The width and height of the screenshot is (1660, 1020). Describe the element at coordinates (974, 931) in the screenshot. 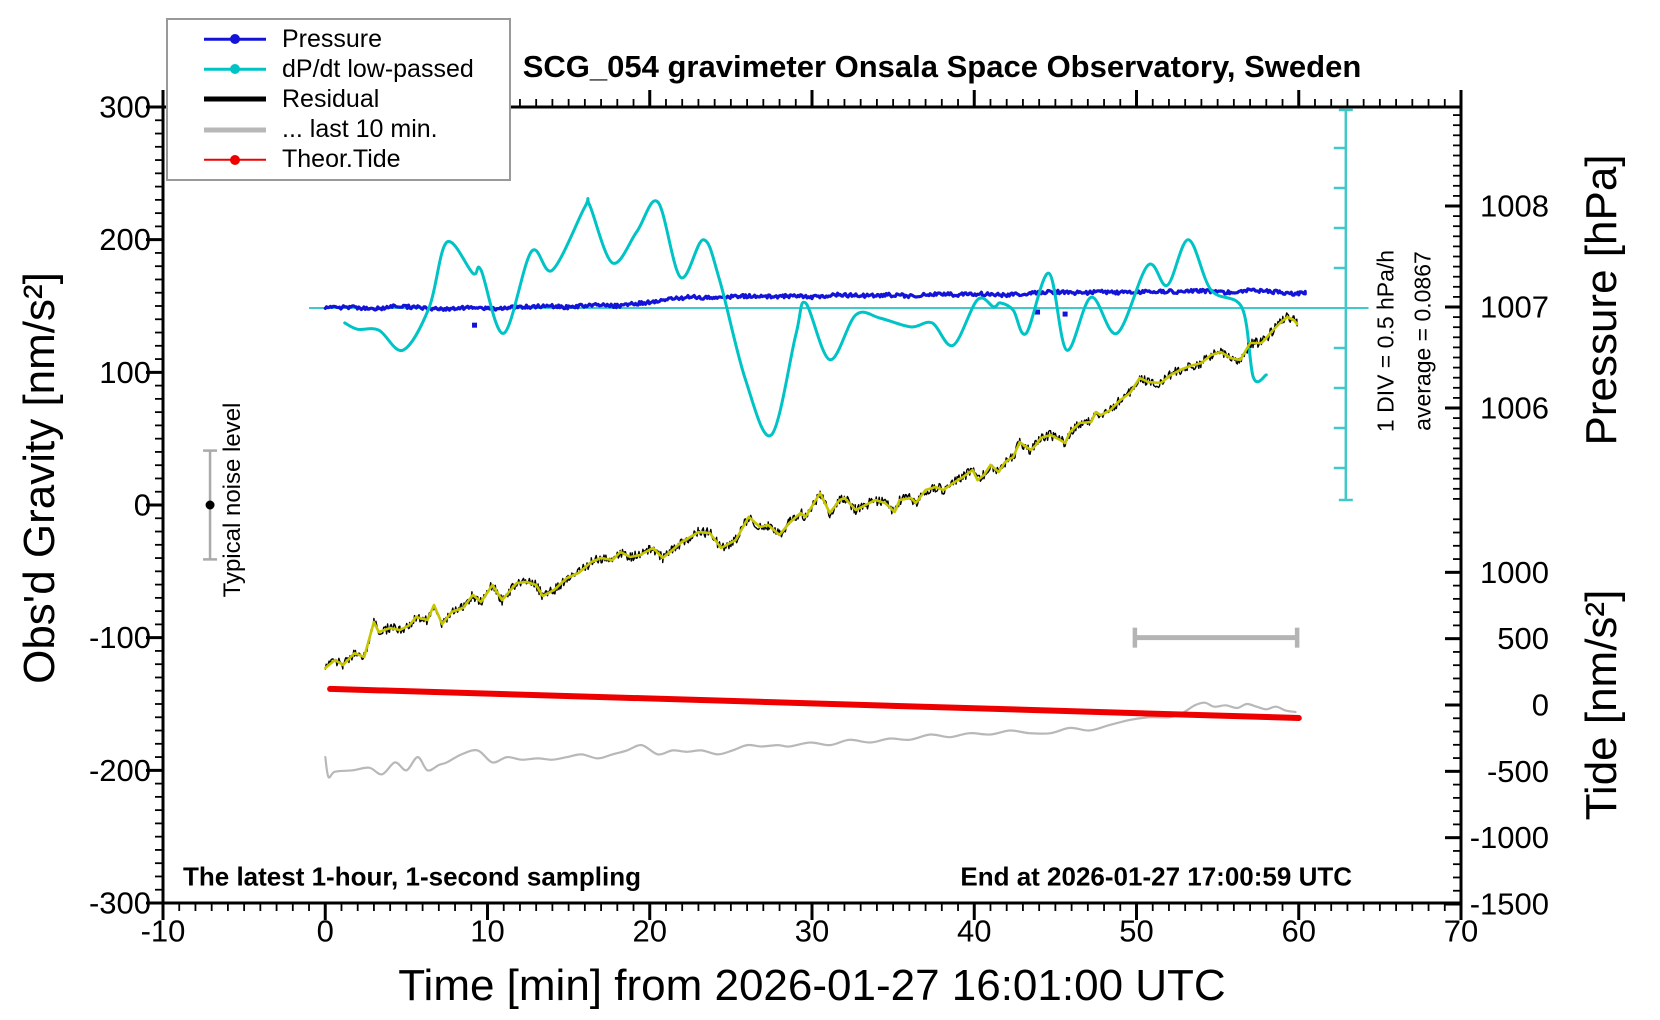

I see `x-tick-label: 40` at that location.